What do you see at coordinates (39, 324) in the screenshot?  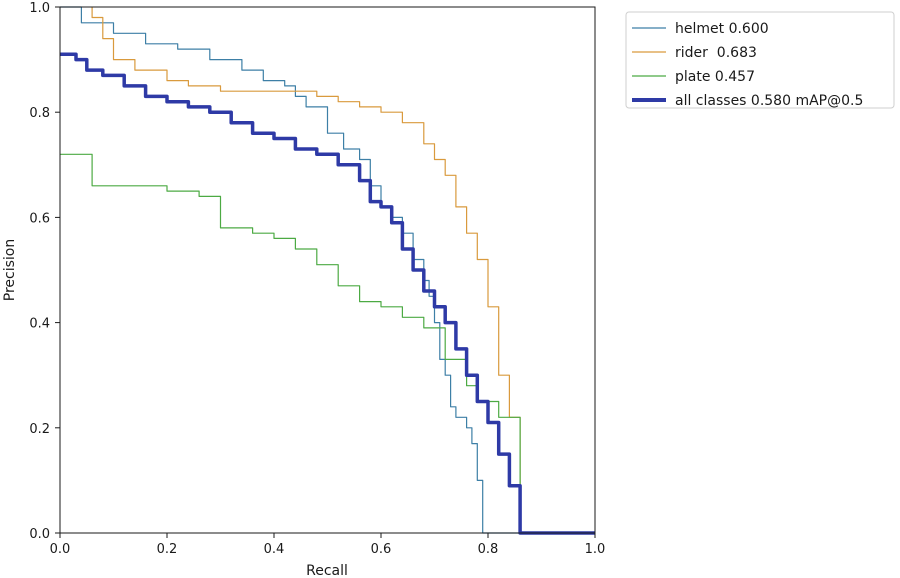 I see `y-tick-label: 0.4` at bounding box center [39, 324].